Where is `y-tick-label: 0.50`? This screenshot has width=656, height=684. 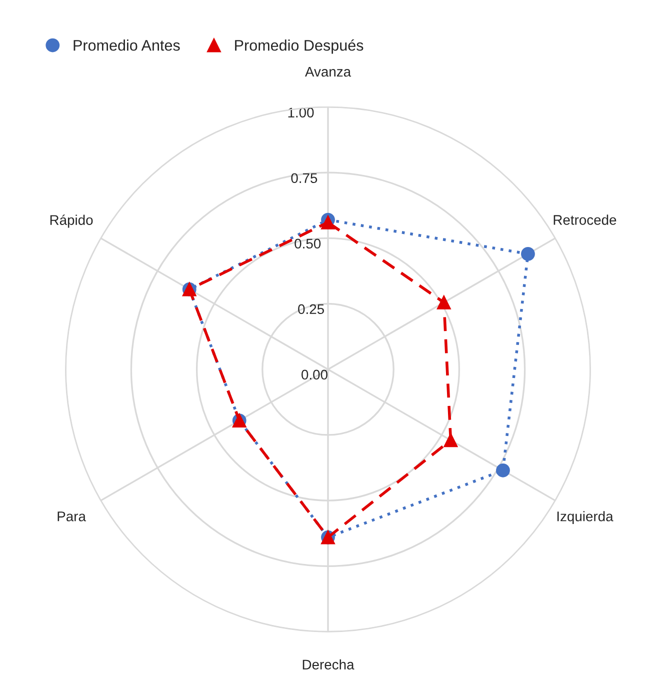
y-tick-label: 0.50 is located at coordinates (307, 243).